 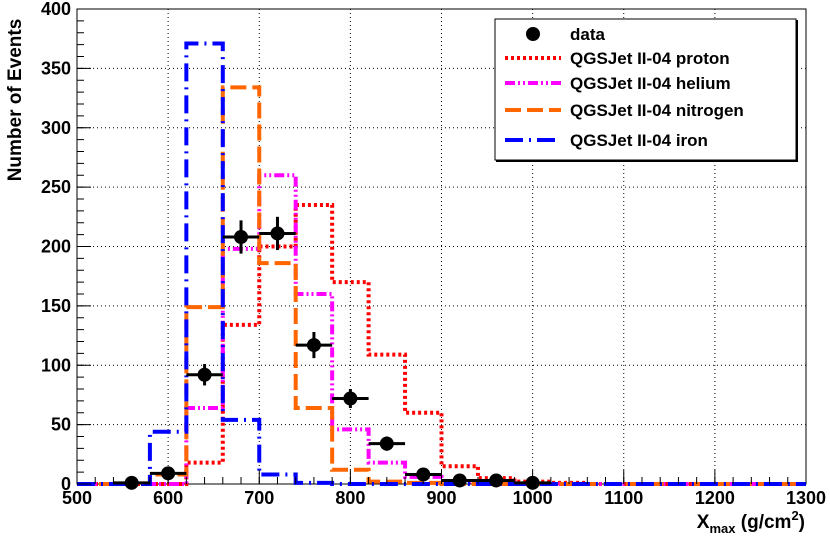 I want to click on legend-marker-data, so click(x=533, y=34).